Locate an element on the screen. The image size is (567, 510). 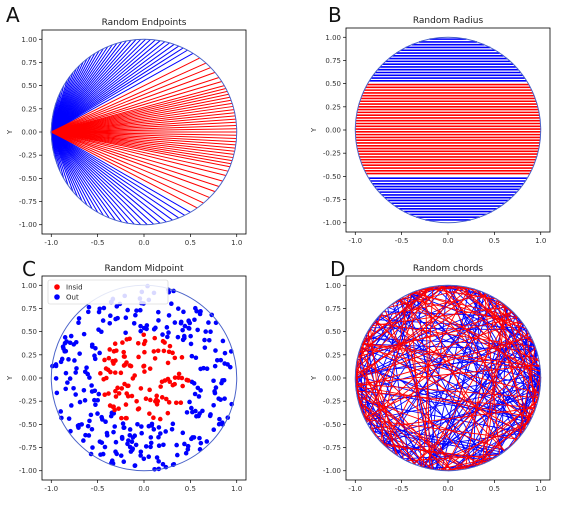
chart-title: Random chords is located at coordinates (448, 269).